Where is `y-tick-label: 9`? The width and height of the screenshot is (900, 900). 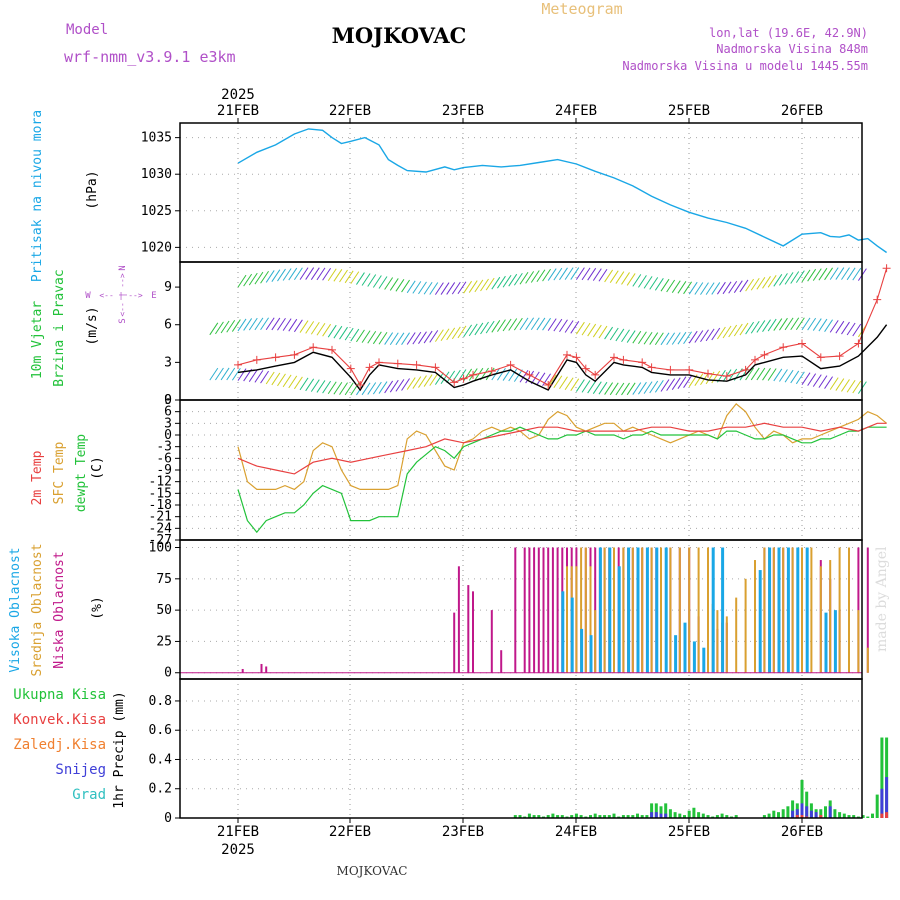
y-tick-label: 9 is located at coordinates (168, 287).